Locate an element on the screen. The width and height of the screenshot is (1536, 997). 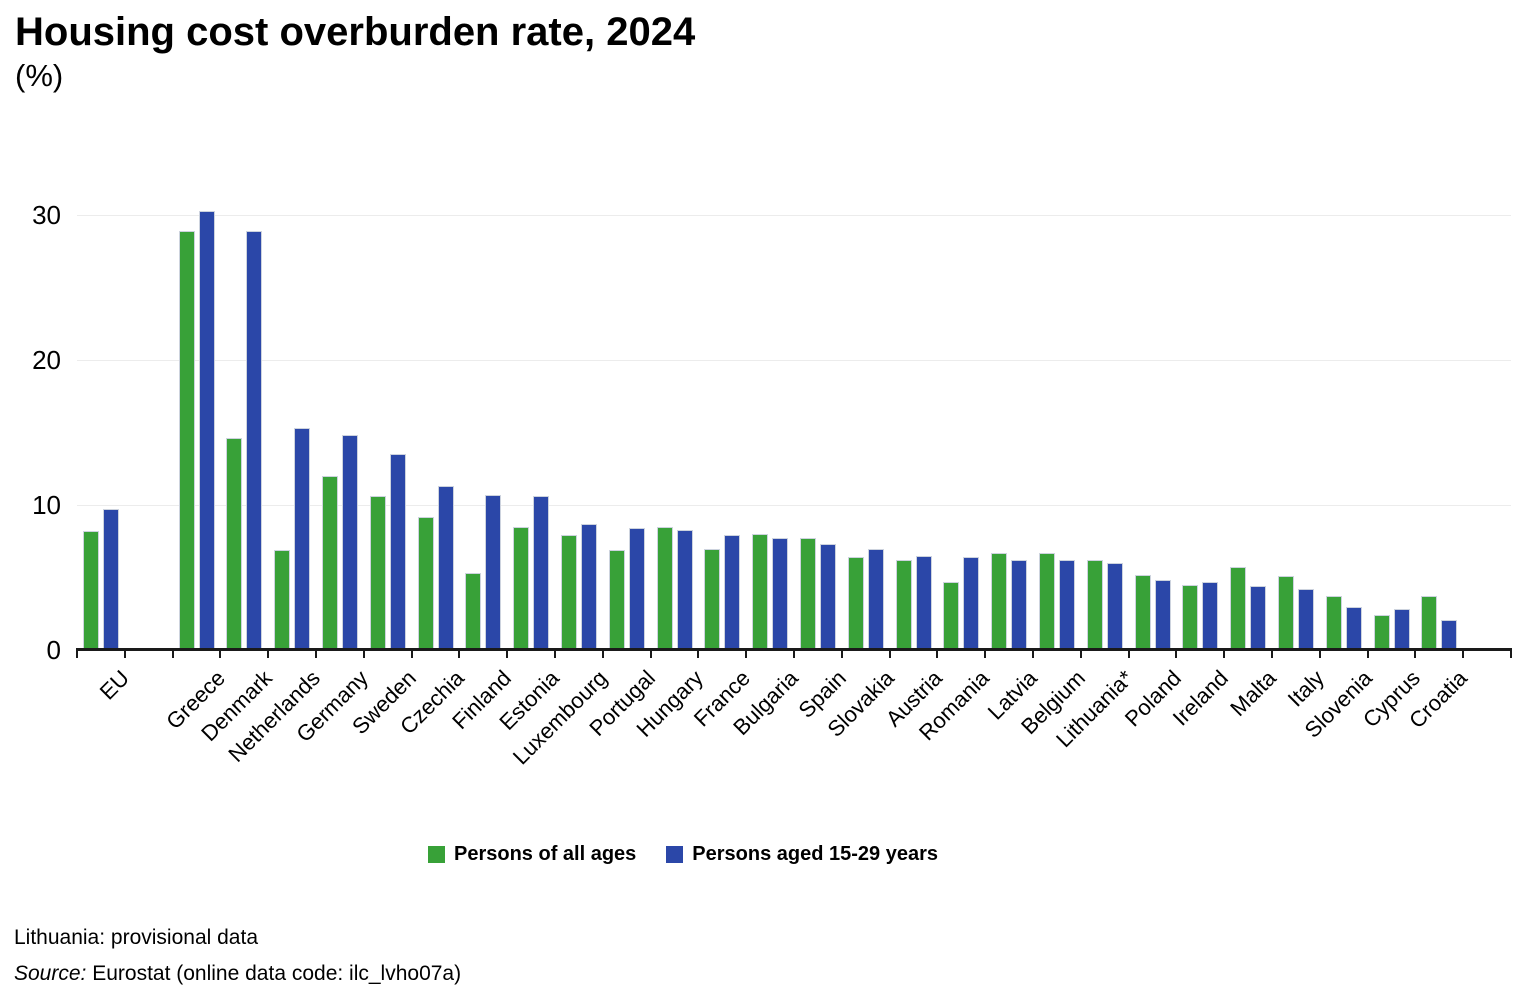
bar-denmark-all-ages is located at coordinates (234, 544).